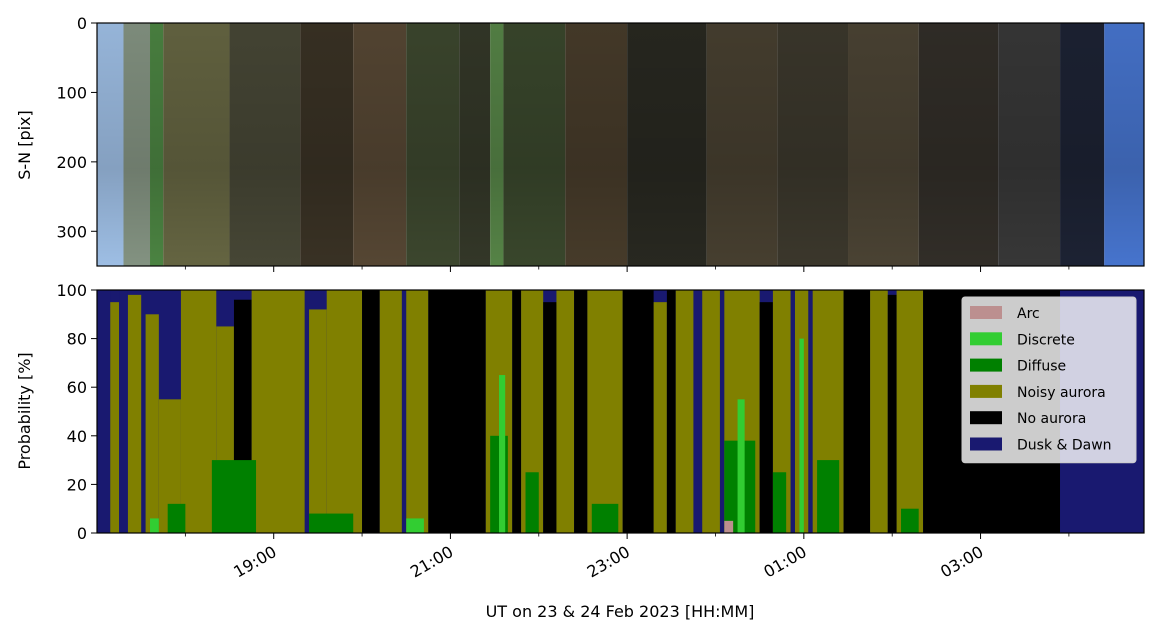  I want to click on probability-x-axis: 19:00 21:00 23:00 01:00 03:00, so click(627, 557).